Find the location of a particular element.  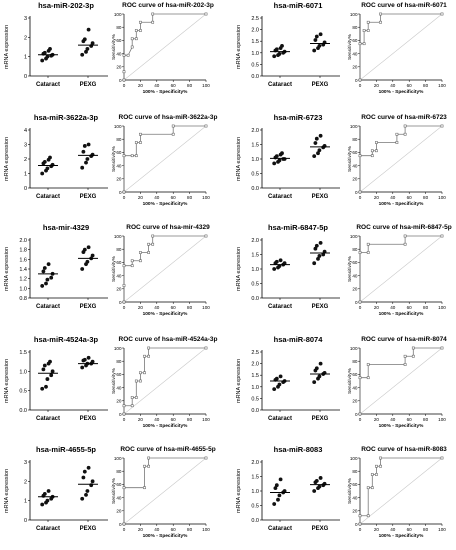

y-tick-label: 0 is located at coordinates (25, 521).